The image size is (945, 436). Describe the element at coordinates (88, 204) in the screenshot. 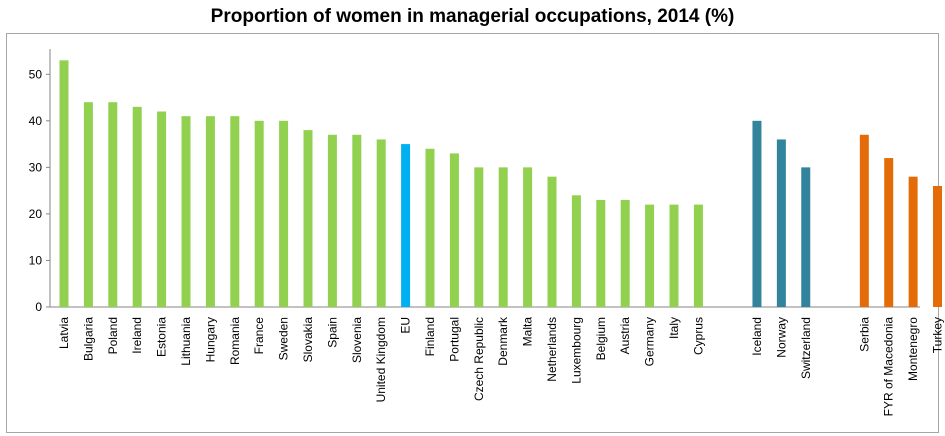

I see `bar-bulgaria` at that location.